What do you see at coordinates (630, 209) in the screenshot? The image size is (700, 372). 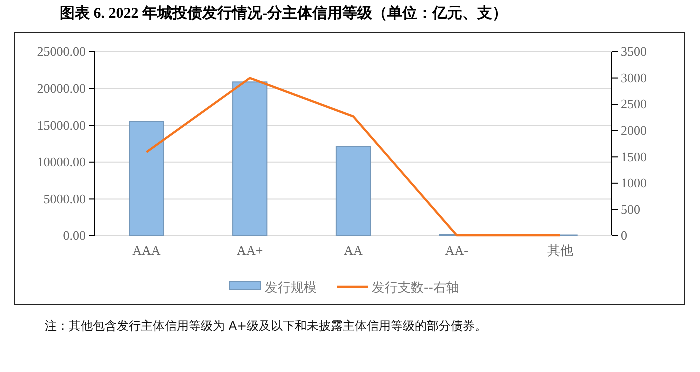 I see `y2-tick-label: 500` at bounding box center [630, 209].